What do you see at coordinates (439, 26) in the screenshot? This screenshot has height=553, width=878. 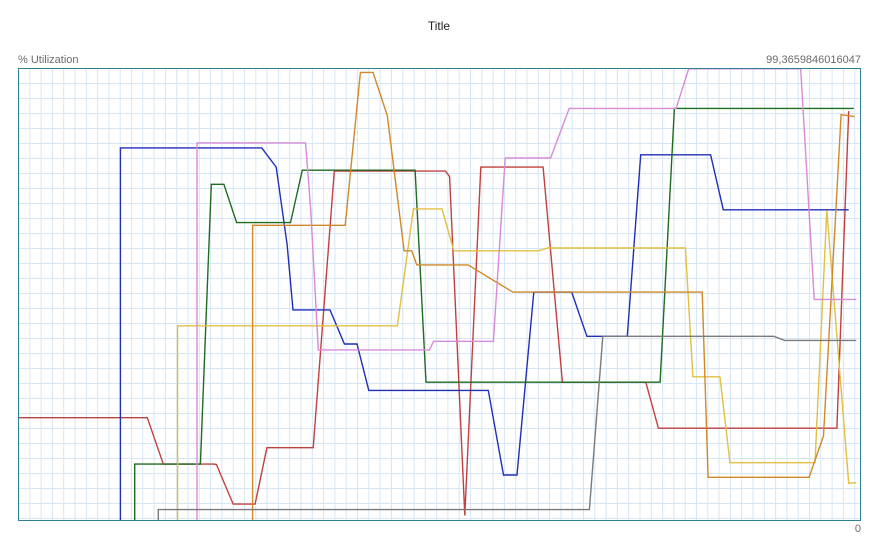 I see `chart-title: Title` at bounding box center [439, 26].